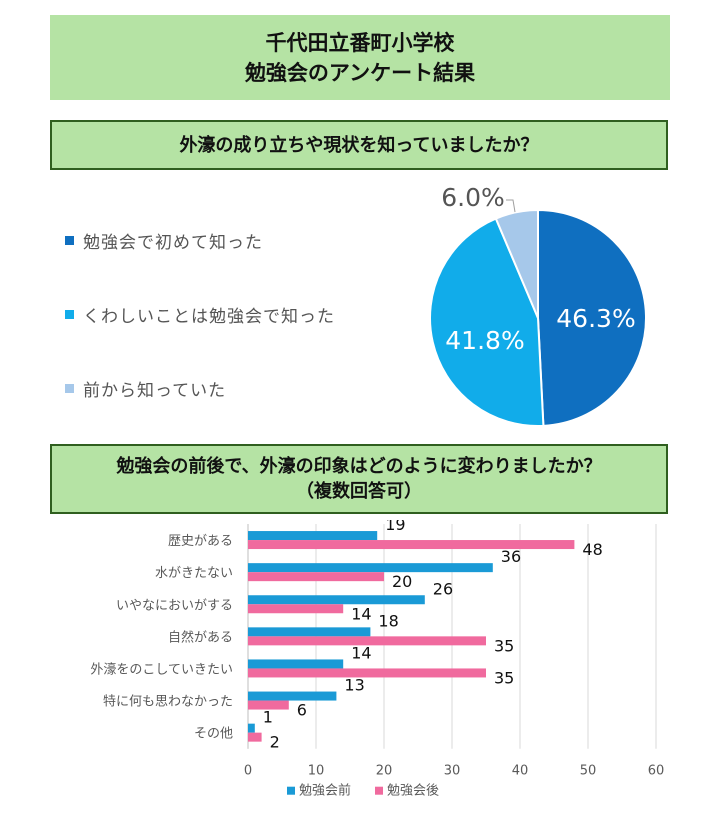 The height and width of the screenshot is (840, 720). Describe the element at coordinates (402, 581) in the screenshot. I see `bar-data-label: 20` at that location.